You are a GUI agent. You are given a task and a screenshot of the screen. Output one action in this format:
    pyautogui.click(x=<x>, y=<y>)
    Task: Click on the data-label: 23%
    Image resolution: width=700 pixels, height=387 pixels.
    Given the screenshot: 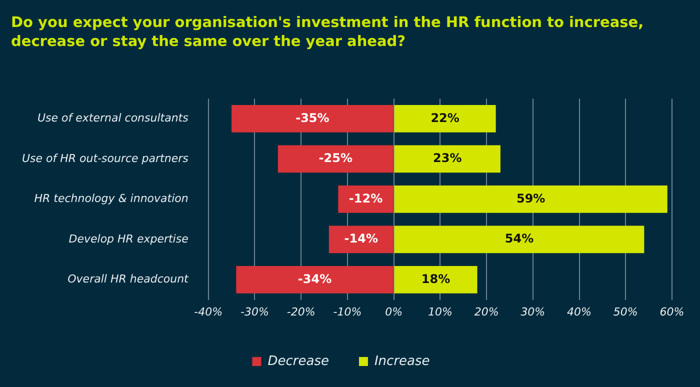 What is the action you would take?
    pyautogui.click(x=447, y=158)
    